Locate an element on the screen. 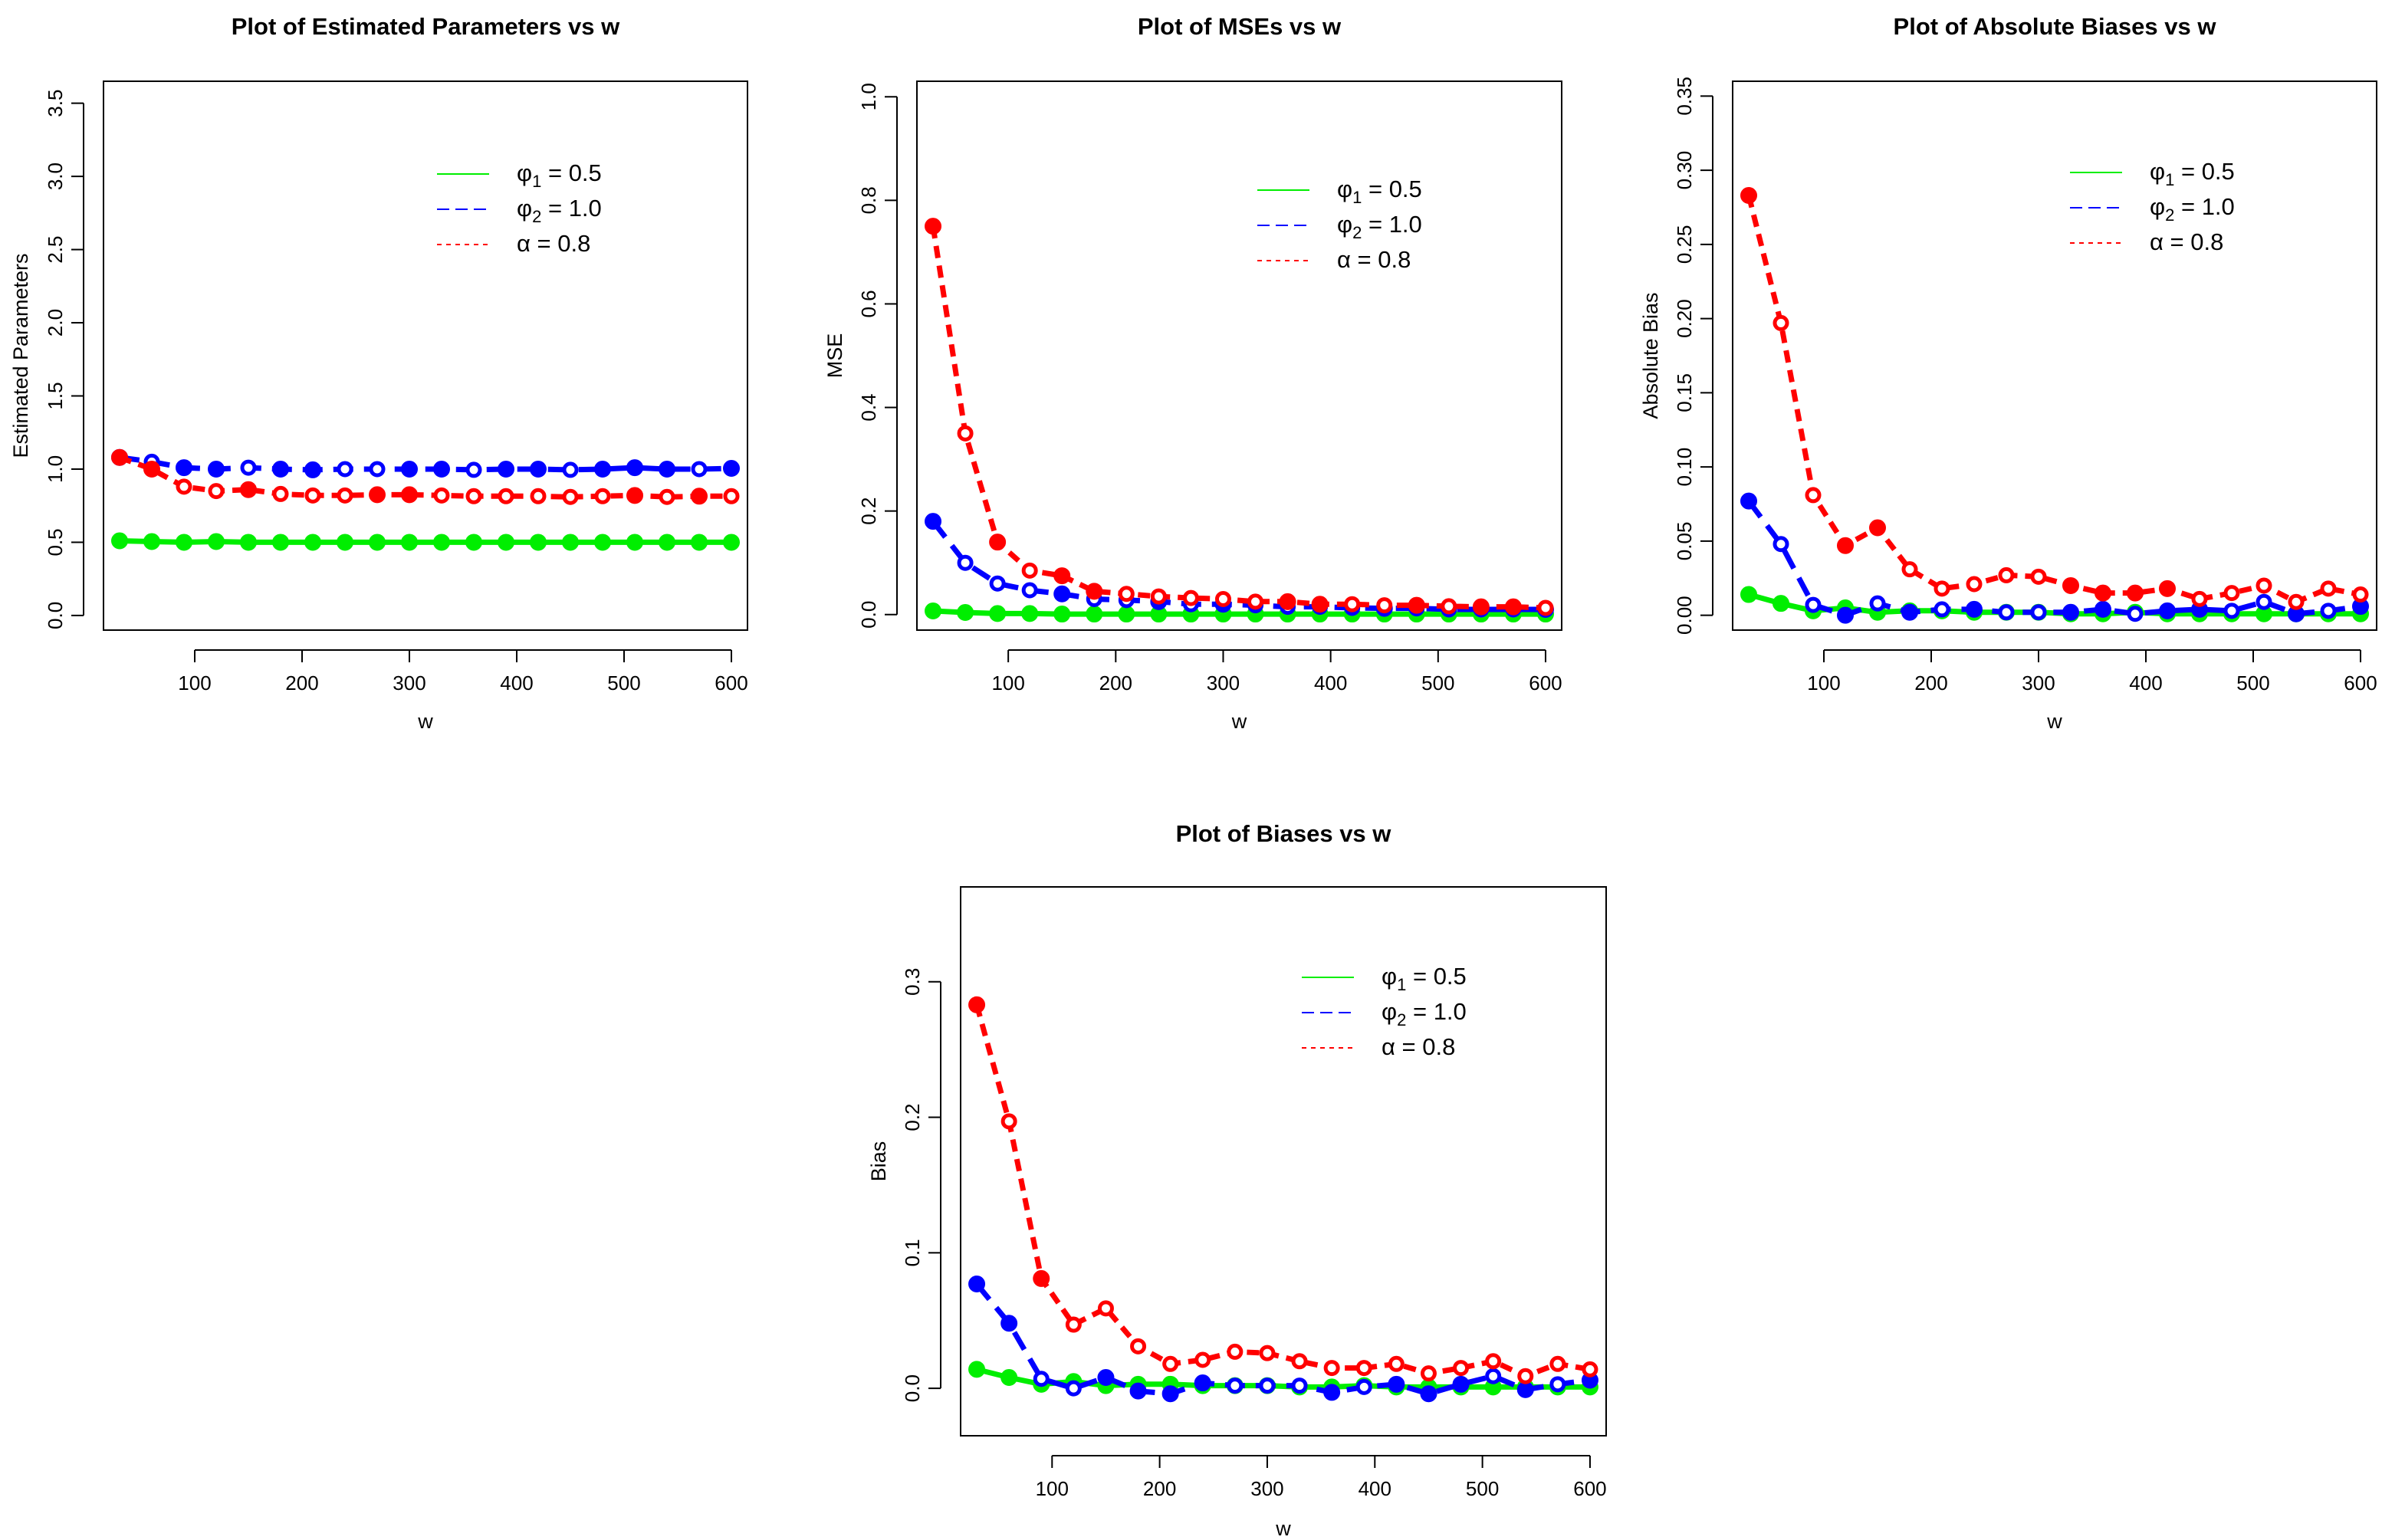 The width and height of the screenshot is (2382, 1540). y-tick-label: 0.6 is located at coordinates (868, 303).